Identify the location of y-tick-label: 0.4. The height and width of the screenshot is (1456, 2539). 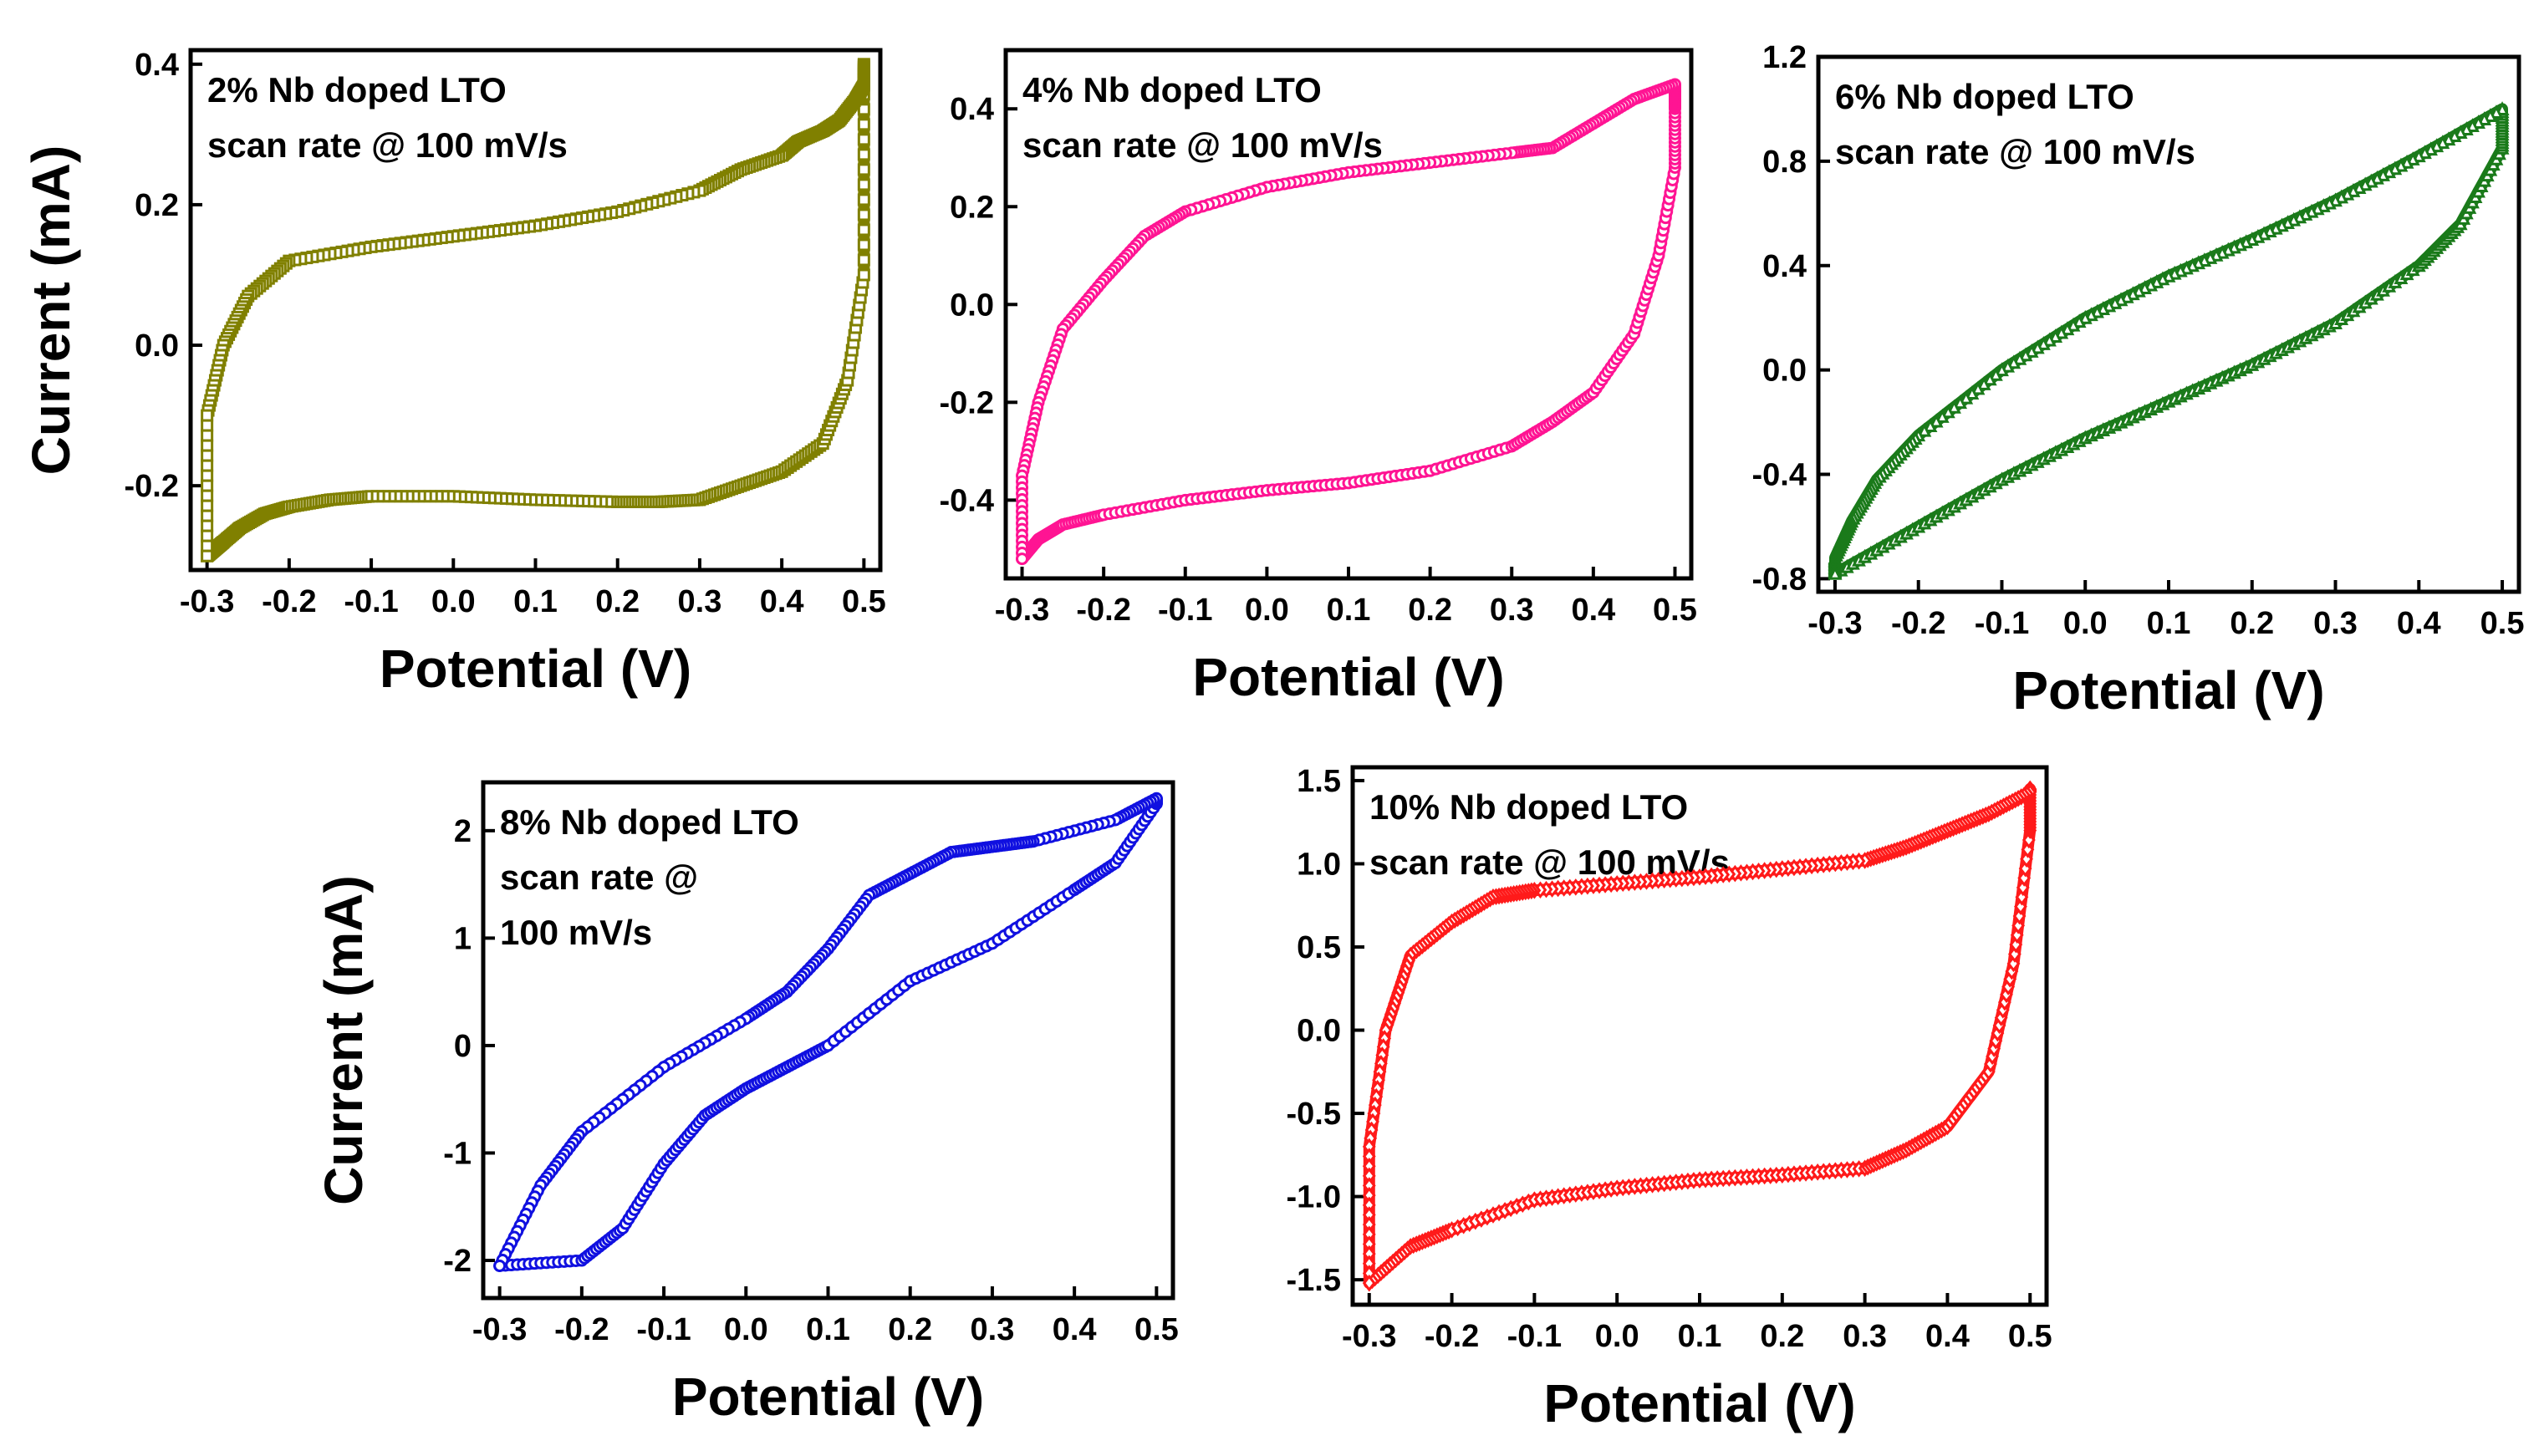
(972, 109).